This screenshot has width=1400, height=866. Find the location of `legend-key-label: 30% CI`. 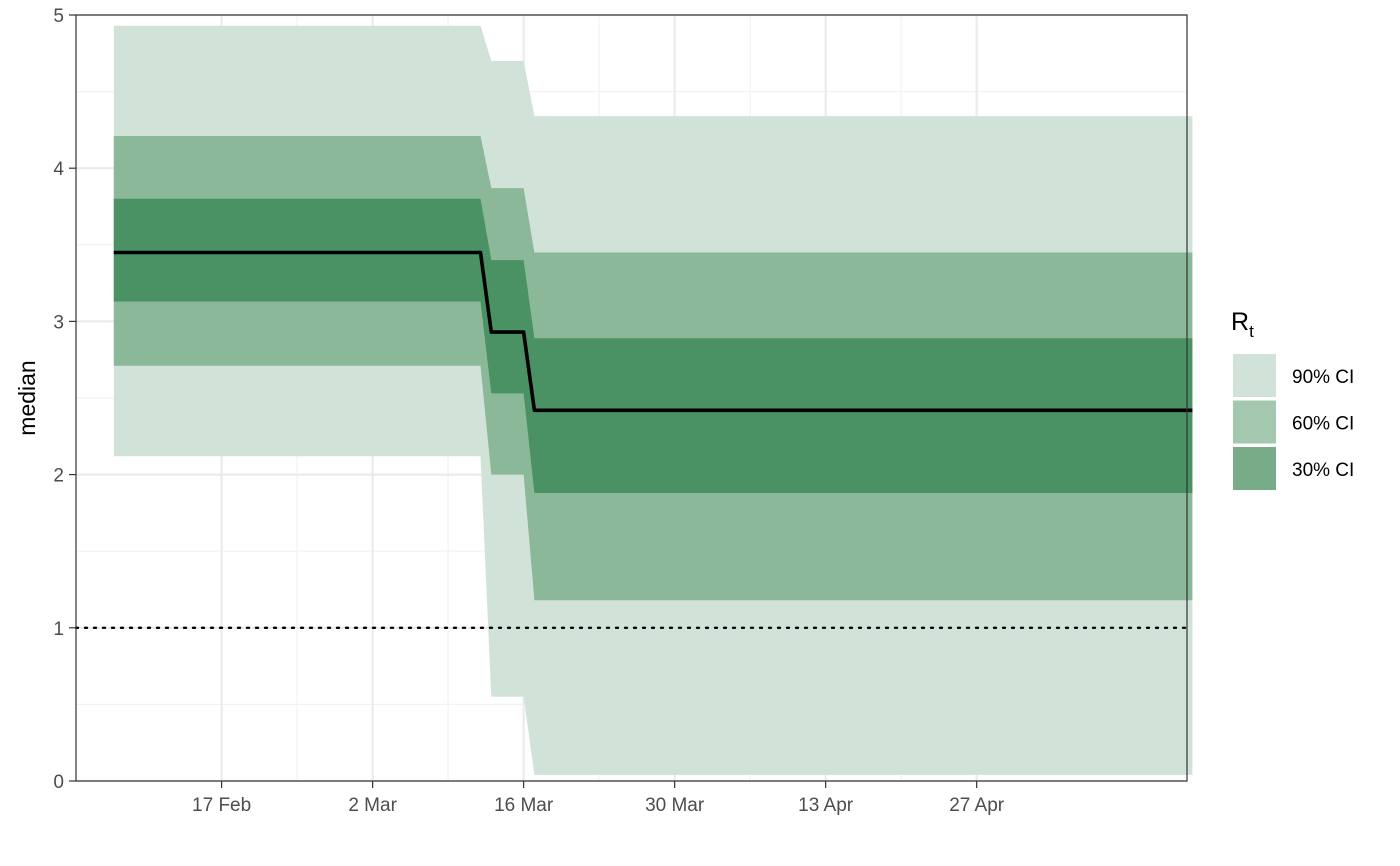

legend-key-label: 30% CI is located at coordinates (1323, 470).